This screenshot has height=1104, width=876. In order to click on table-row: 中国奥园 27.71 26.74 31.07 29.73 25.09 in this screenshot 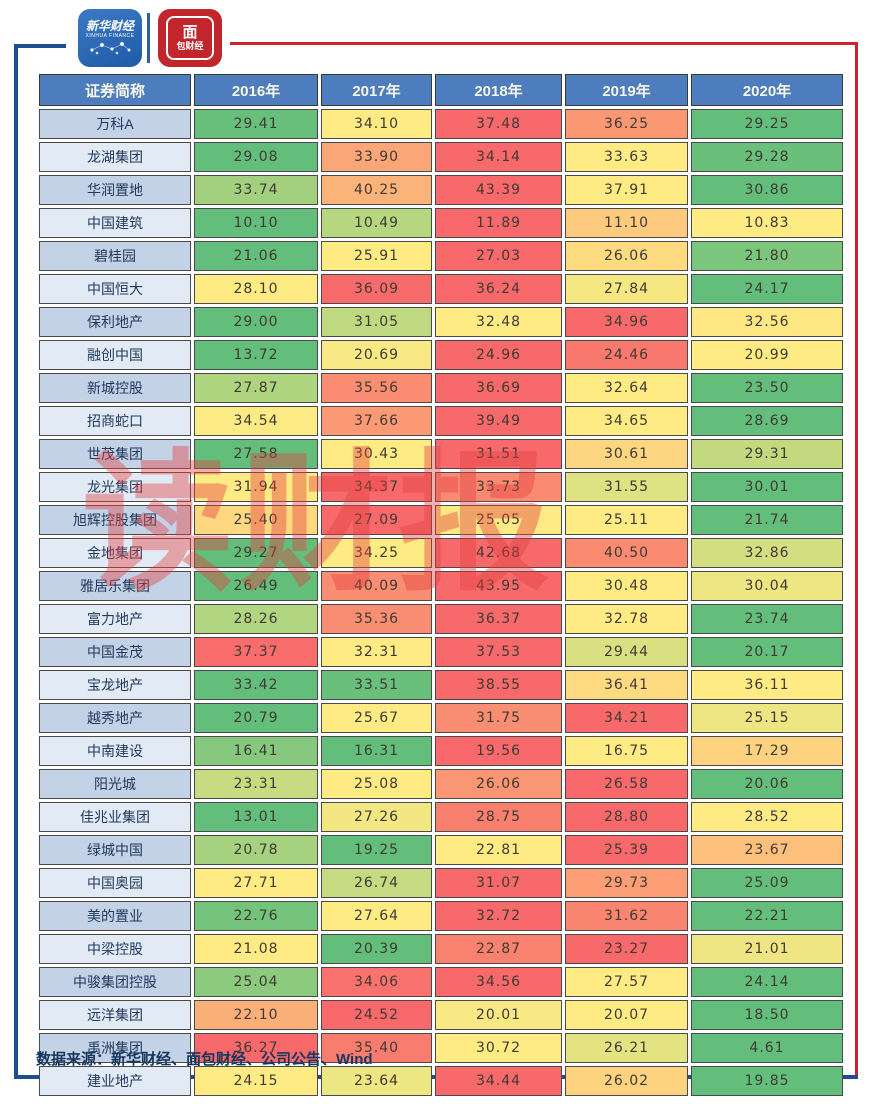, I will do `click(441, 883)`.